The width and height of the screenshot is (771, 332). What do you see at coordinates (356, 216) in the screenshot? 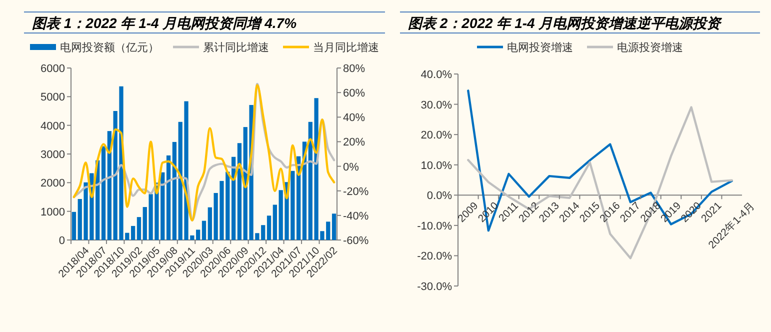
I see `y2-tick-label: -40%` at bounding box center [356, 216].